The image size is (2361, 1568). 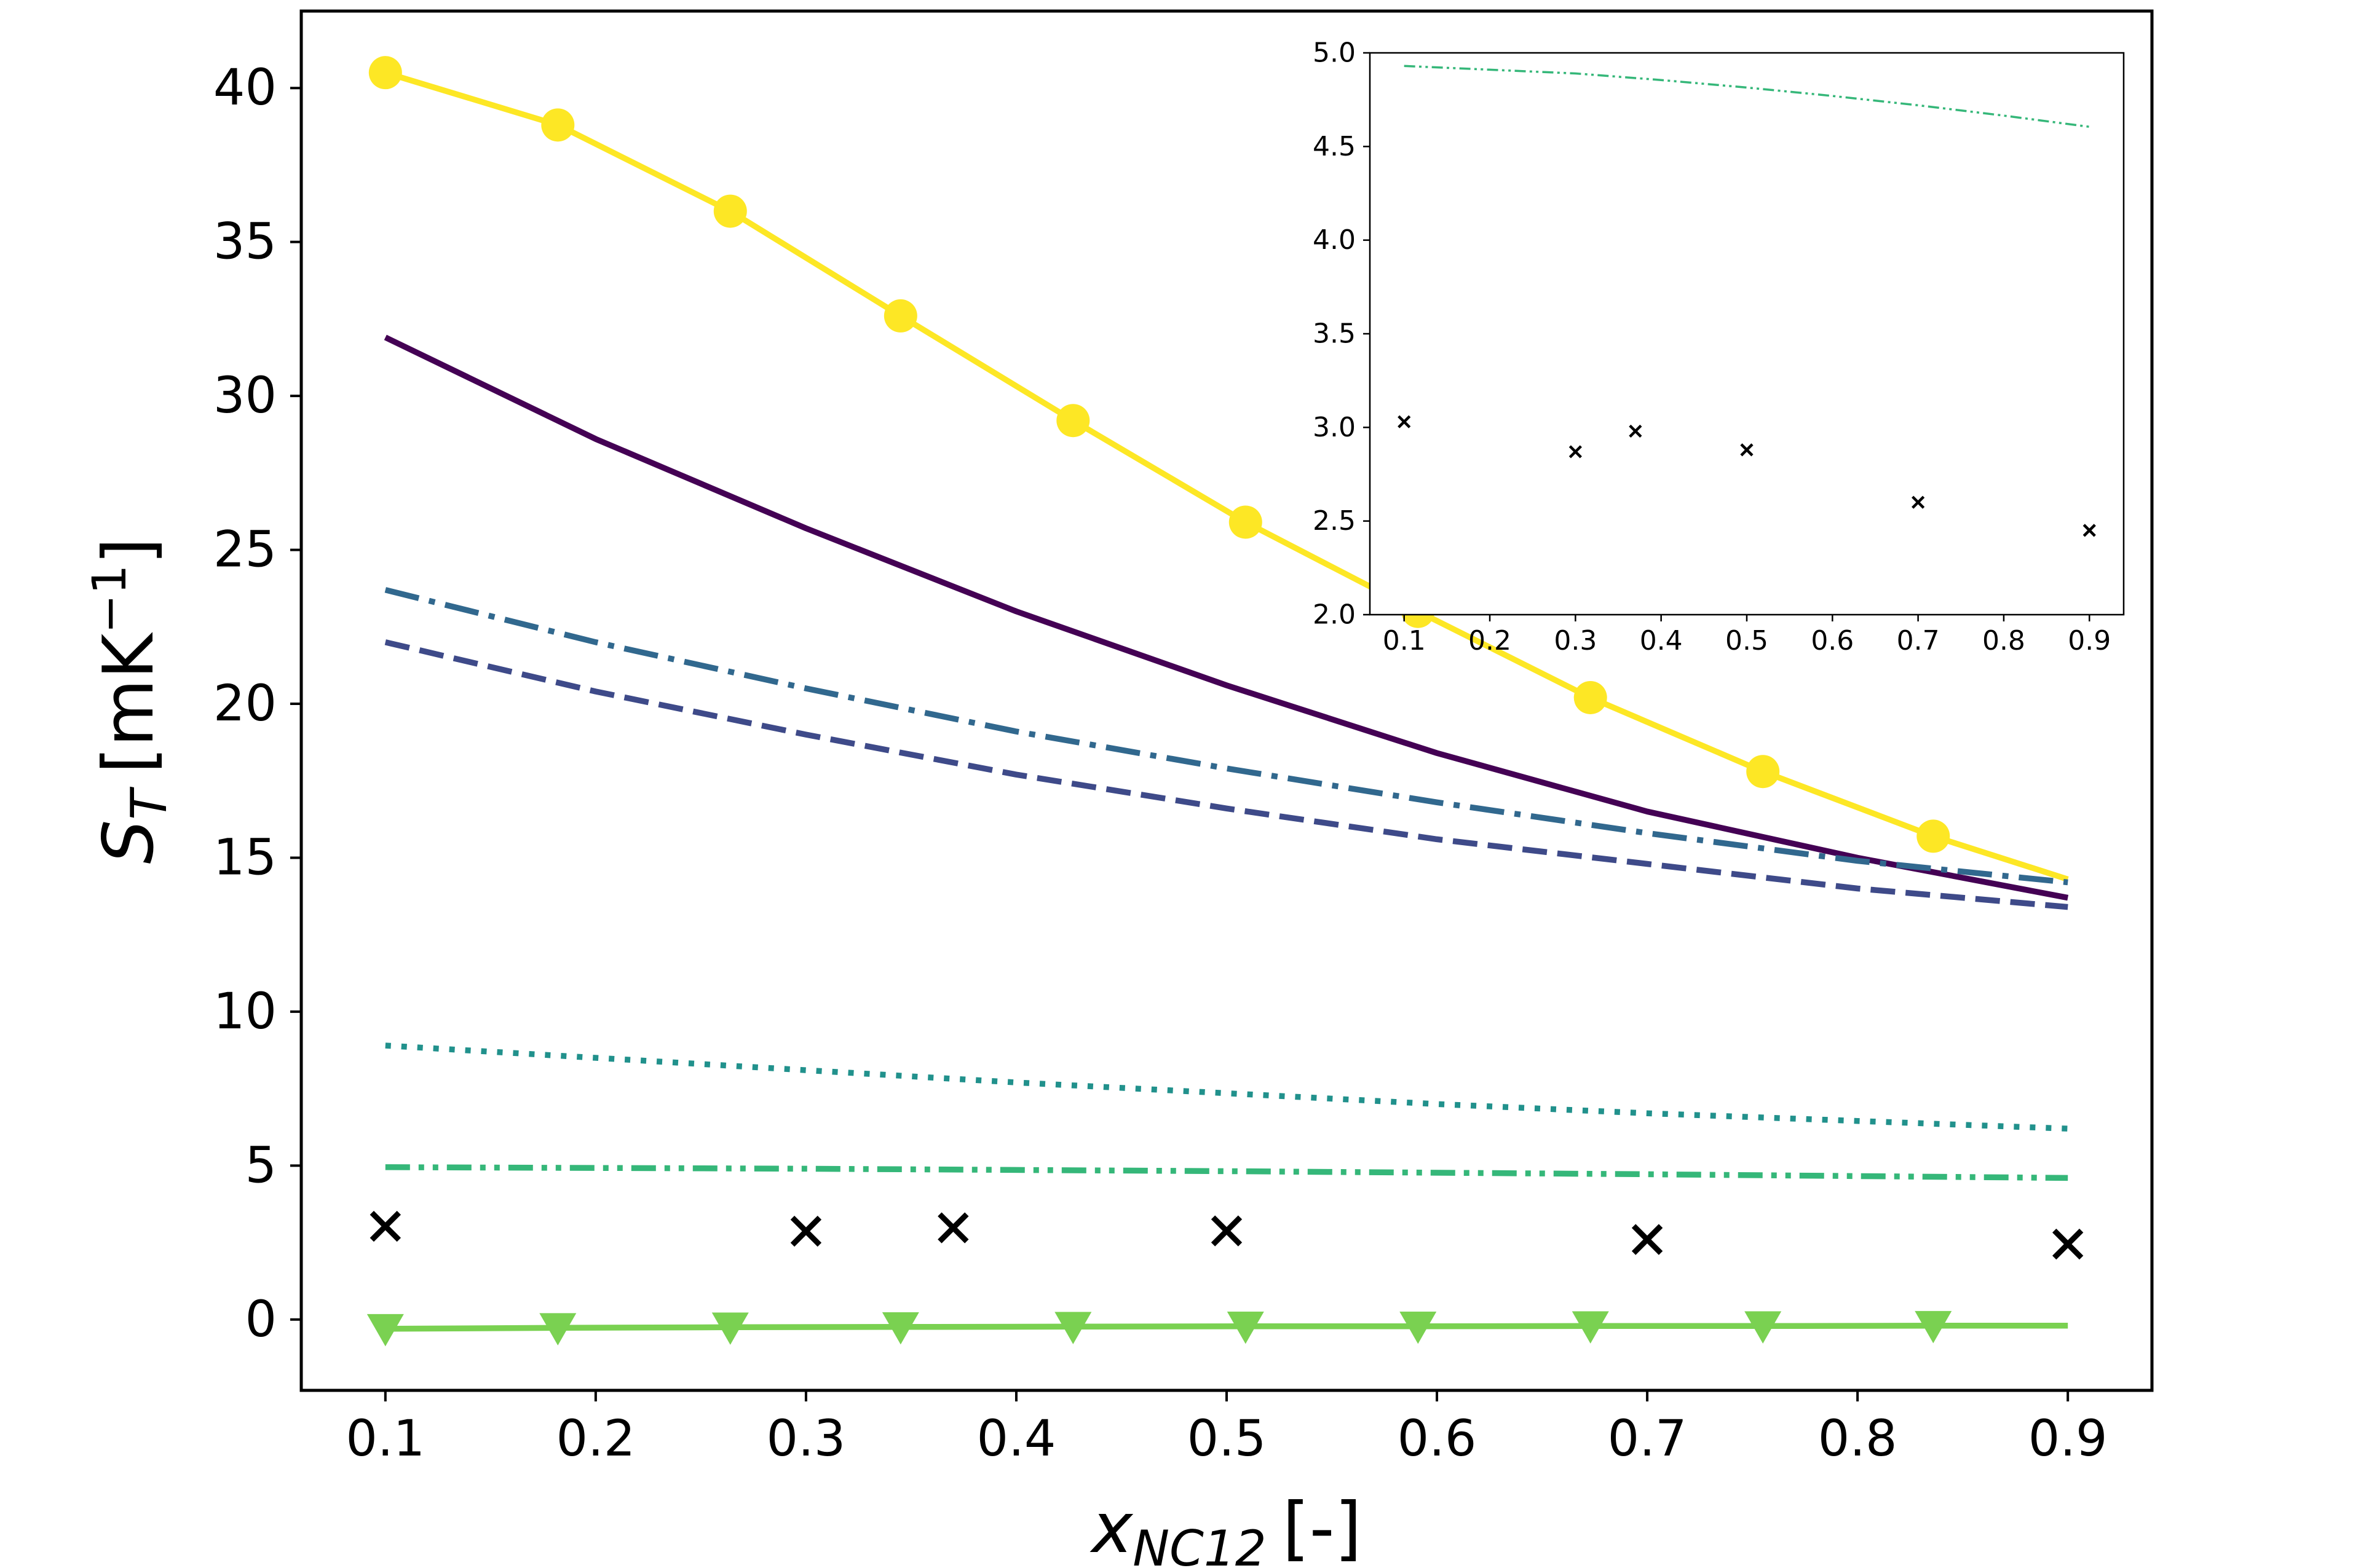 I want to click on main-y-tick-label-7: 35, so click(x=245, y=242).